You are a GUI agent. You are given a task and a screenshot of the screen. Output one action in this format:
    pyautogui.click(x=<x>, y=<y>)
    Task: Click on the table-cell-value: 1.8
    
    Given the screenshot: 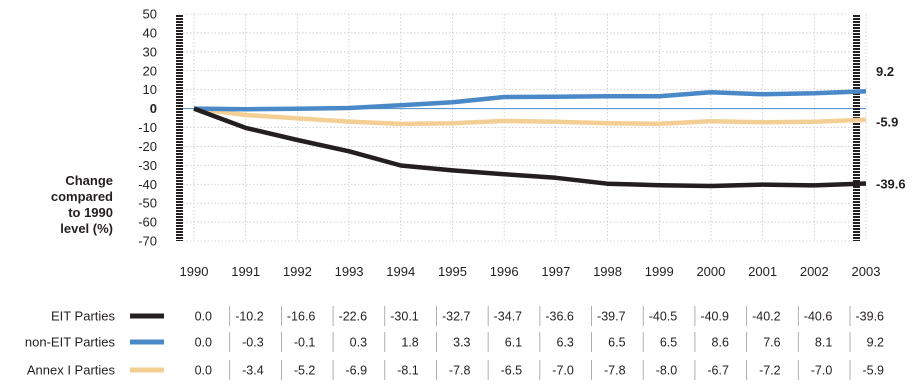 What is the action you would take?
    pyautogui.click(x=409, y=343)
    